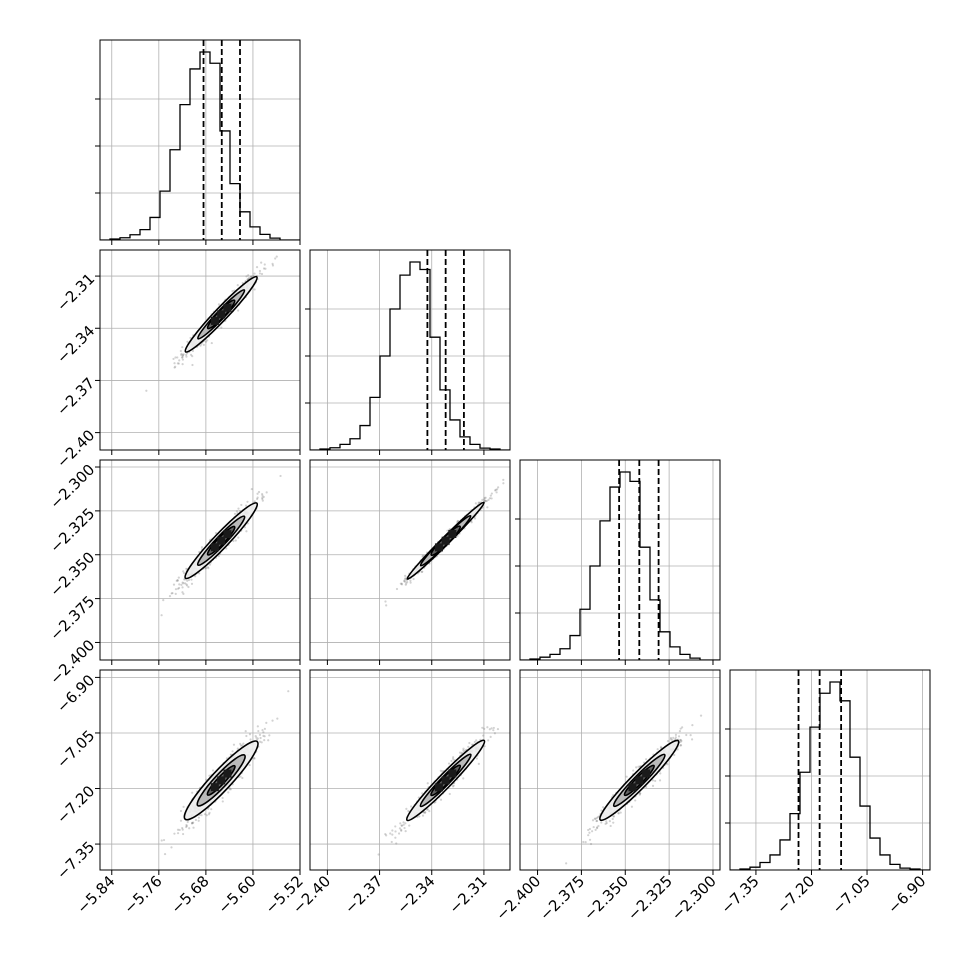  I want to click on x-tick-label-3-2: −7.05, so click(851, 894).